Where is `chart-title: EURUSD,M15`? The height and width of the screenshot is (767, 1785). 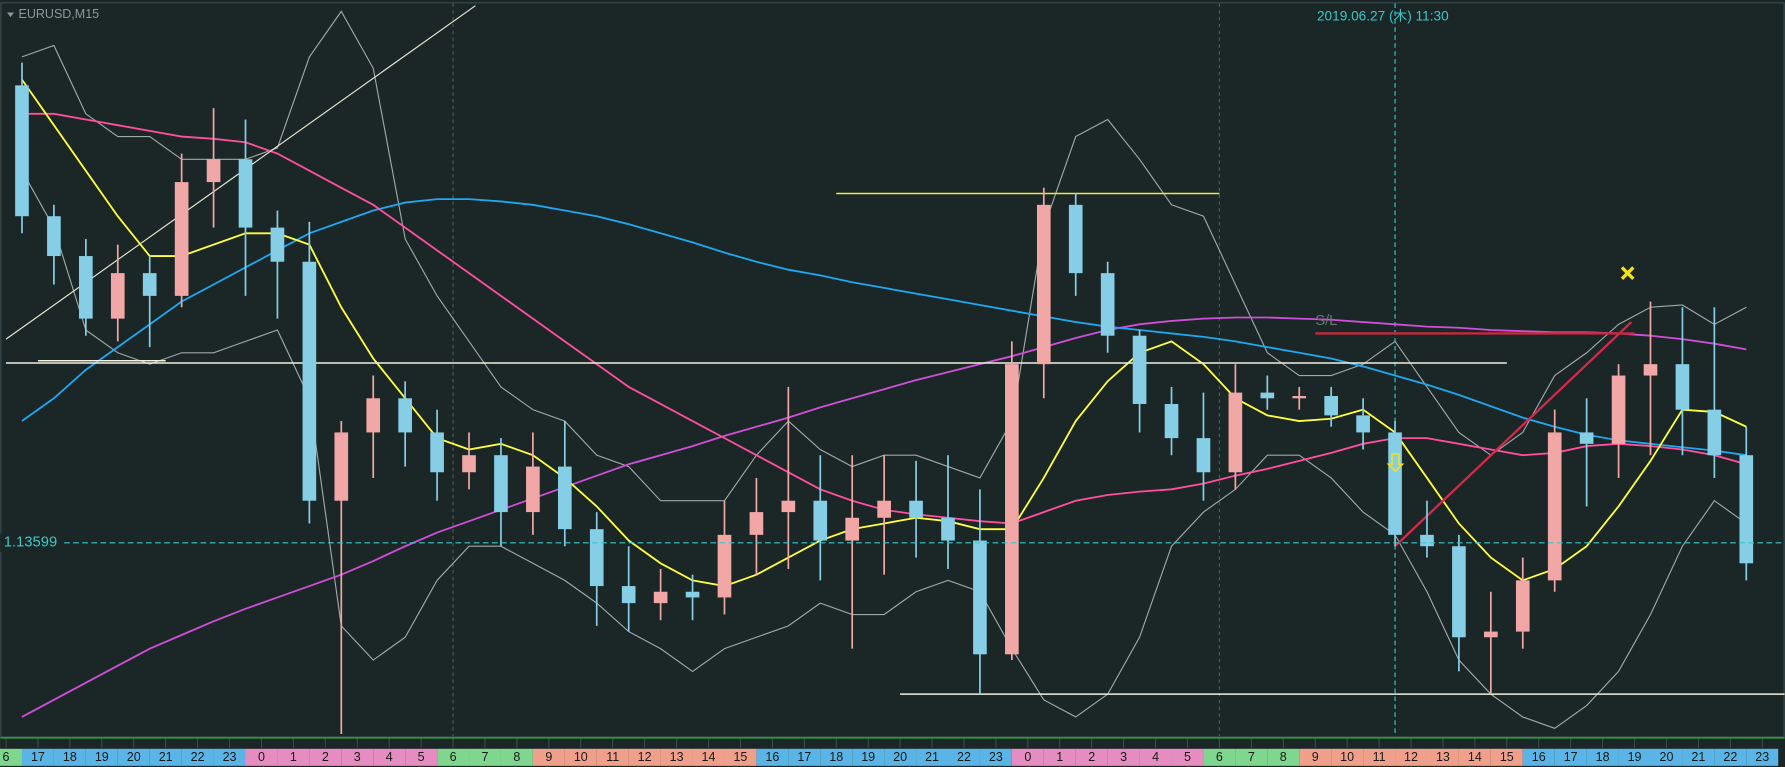 chart-title: EURUSD,M15 is located at coordinates (59, 14).